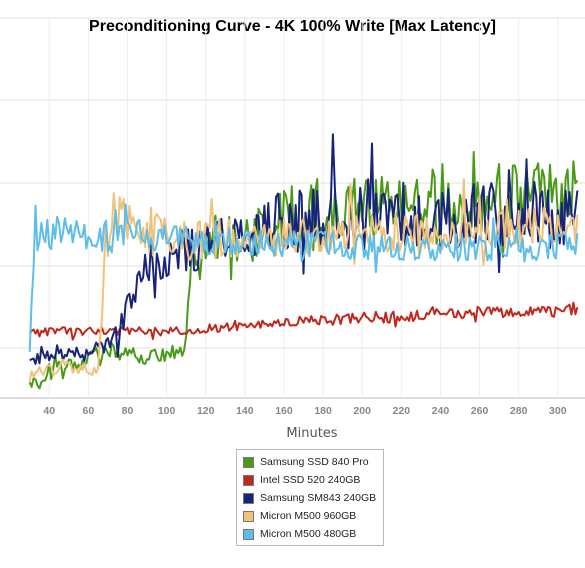 This screenshot has width=585, height=568. I want to click on x-tick-label: 260, so click(480, 411).